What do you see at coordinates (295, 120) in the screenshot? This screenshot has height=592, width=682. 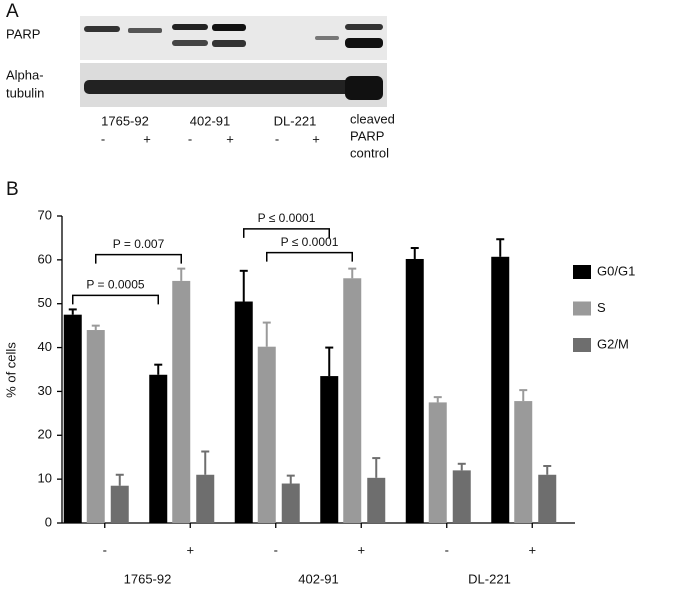 I see `lane-group-label: DL-221` at bounding box center [295, 120].